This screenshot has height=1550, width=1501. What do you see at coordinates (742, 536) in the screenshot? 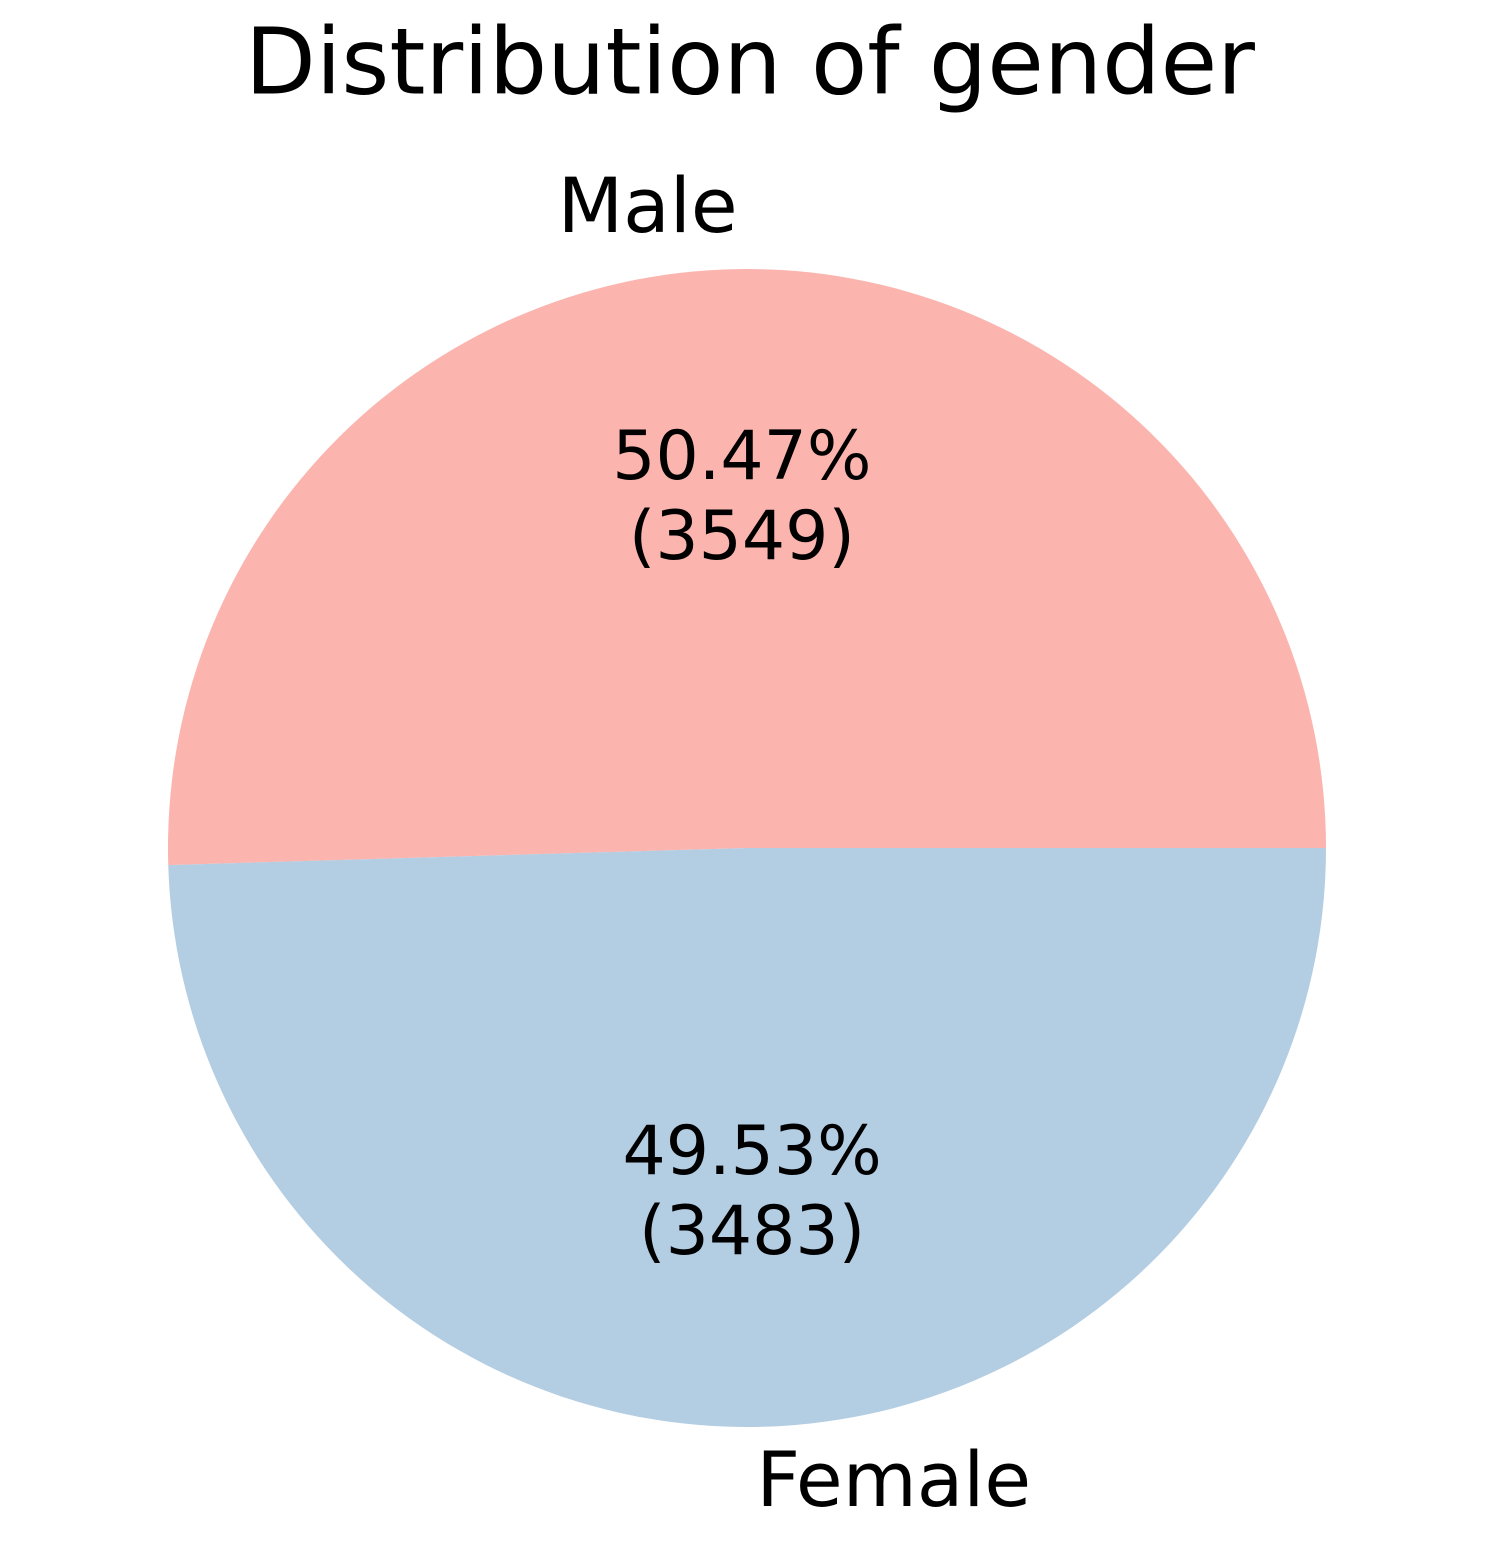
I see `value-label: (3549)` at bounding box center [742, 536].